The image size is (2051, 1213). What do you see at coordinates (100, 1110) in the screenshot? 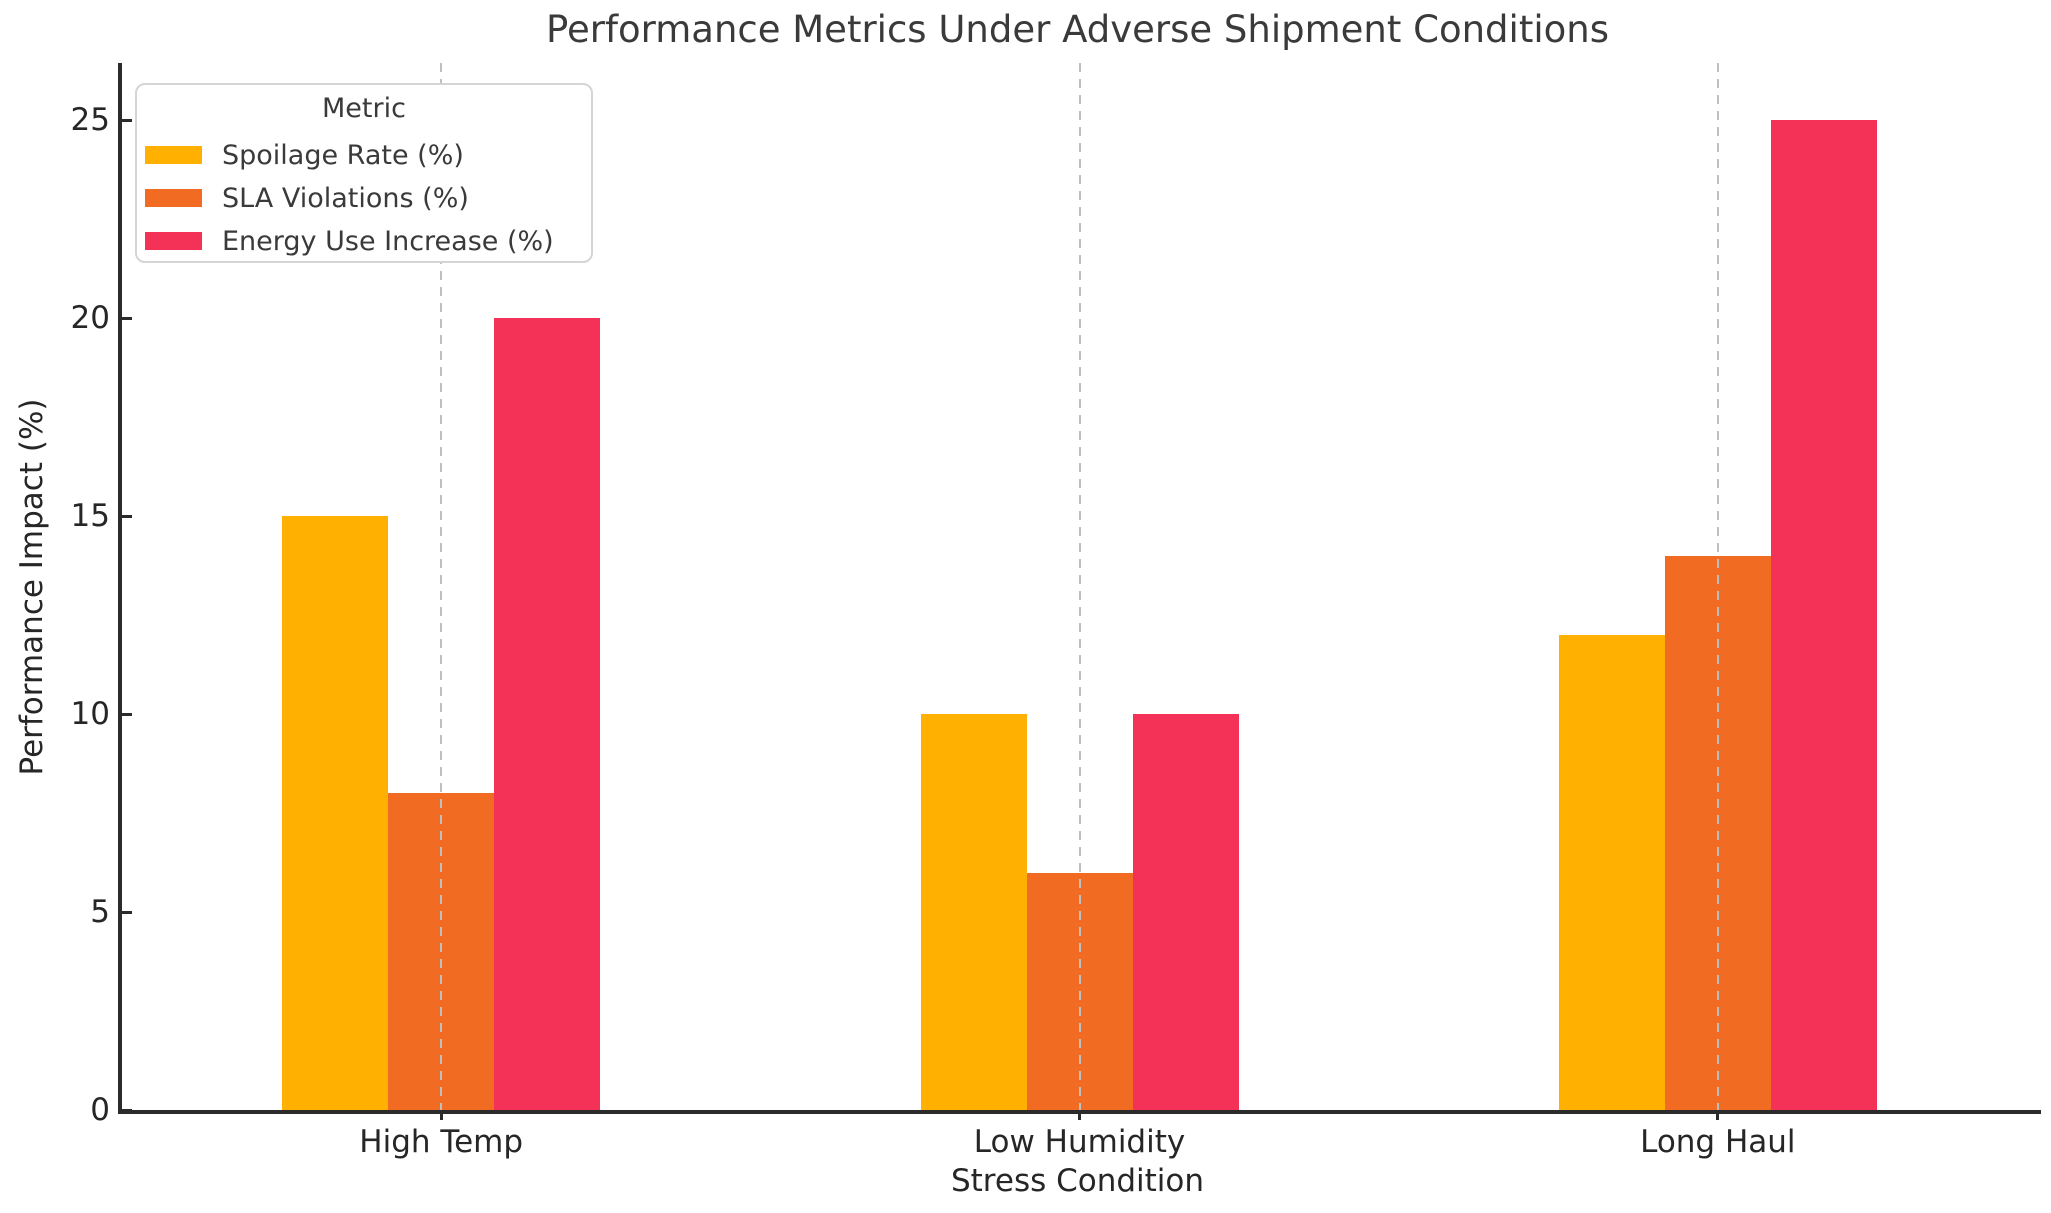
I see `y-tick-label-0: 0` at bounding box center [100, 1110].